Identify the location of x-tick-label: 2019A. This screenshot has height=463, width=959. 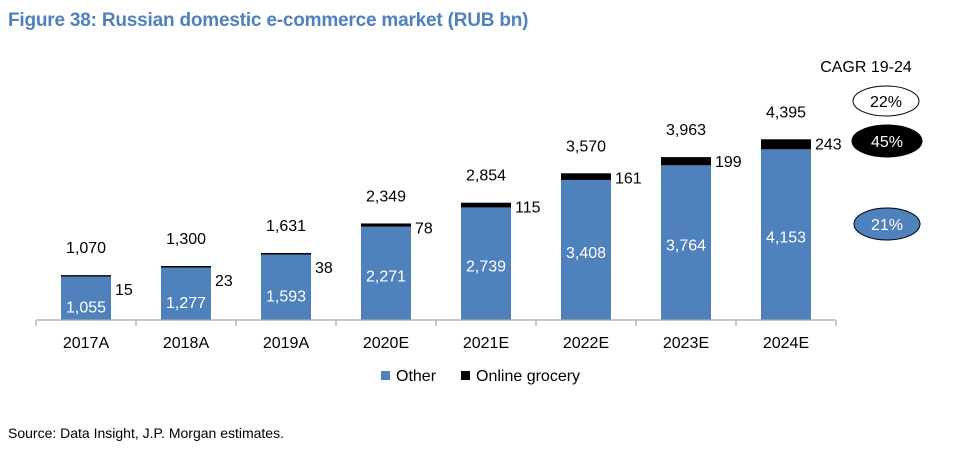
(286, 343).